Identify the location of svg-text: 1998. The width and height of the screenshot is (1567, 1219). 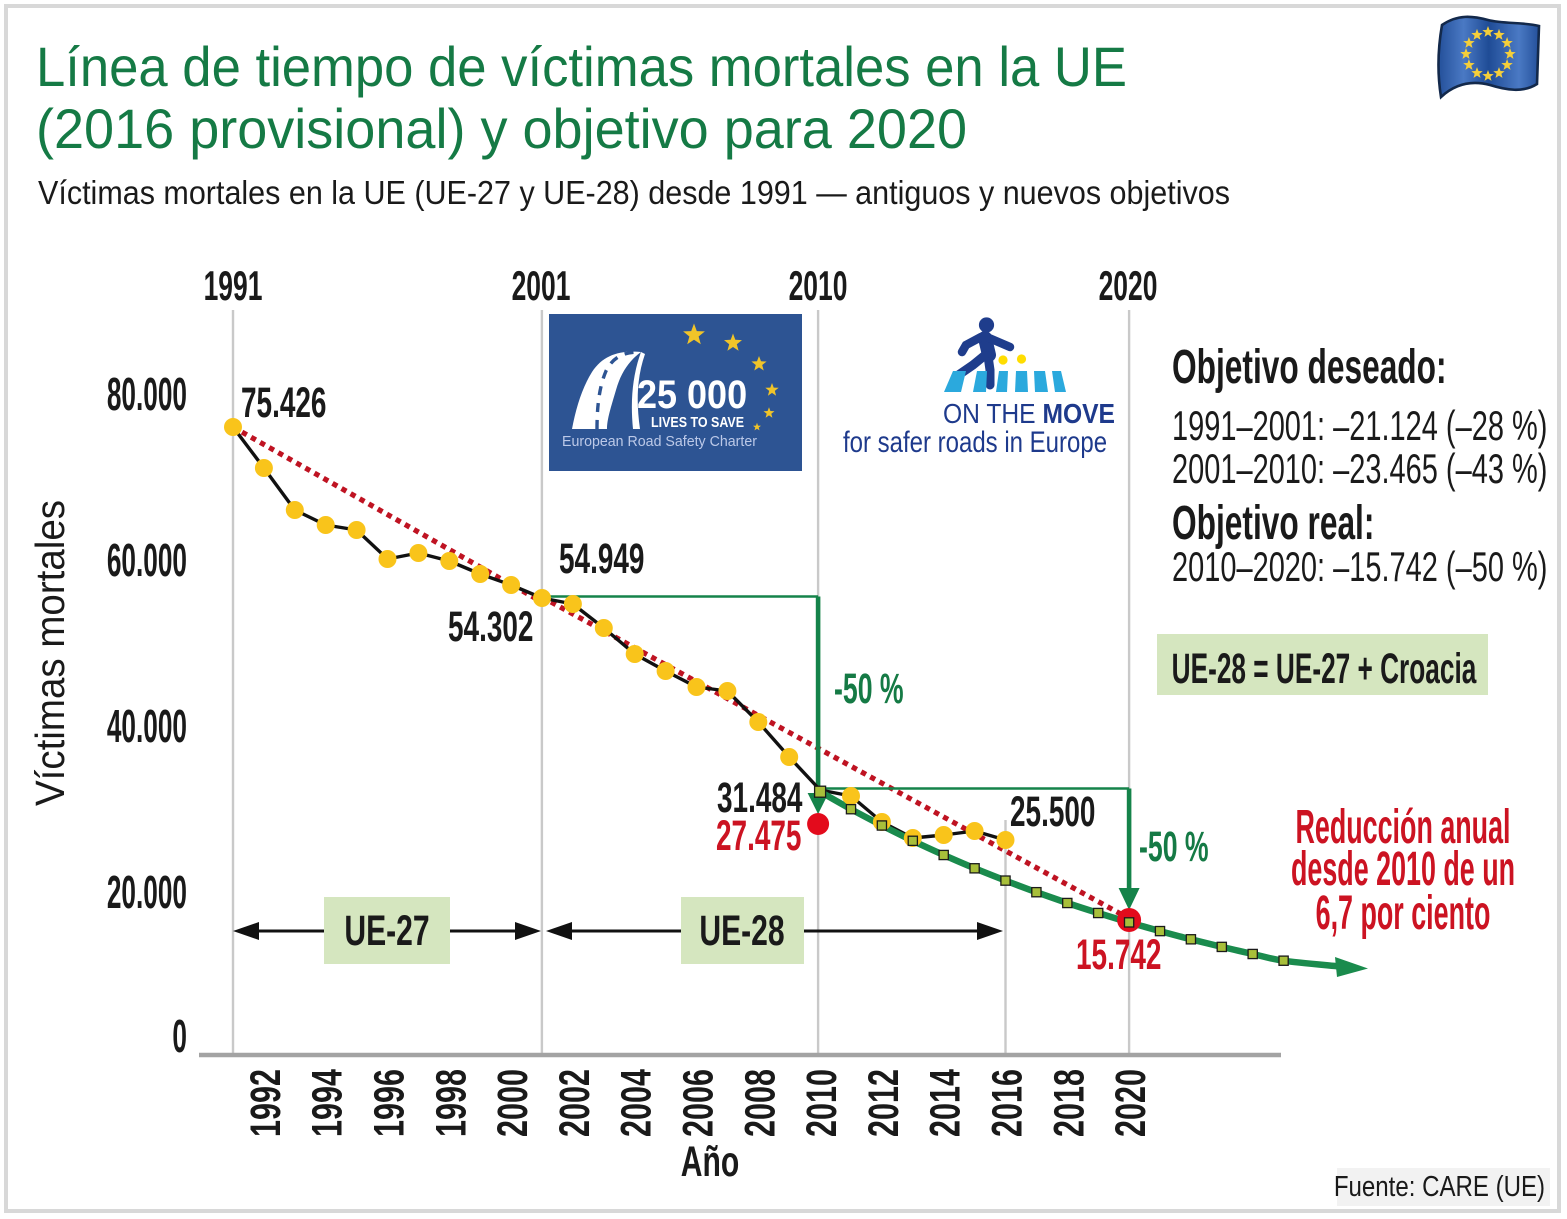
(450, 1103).